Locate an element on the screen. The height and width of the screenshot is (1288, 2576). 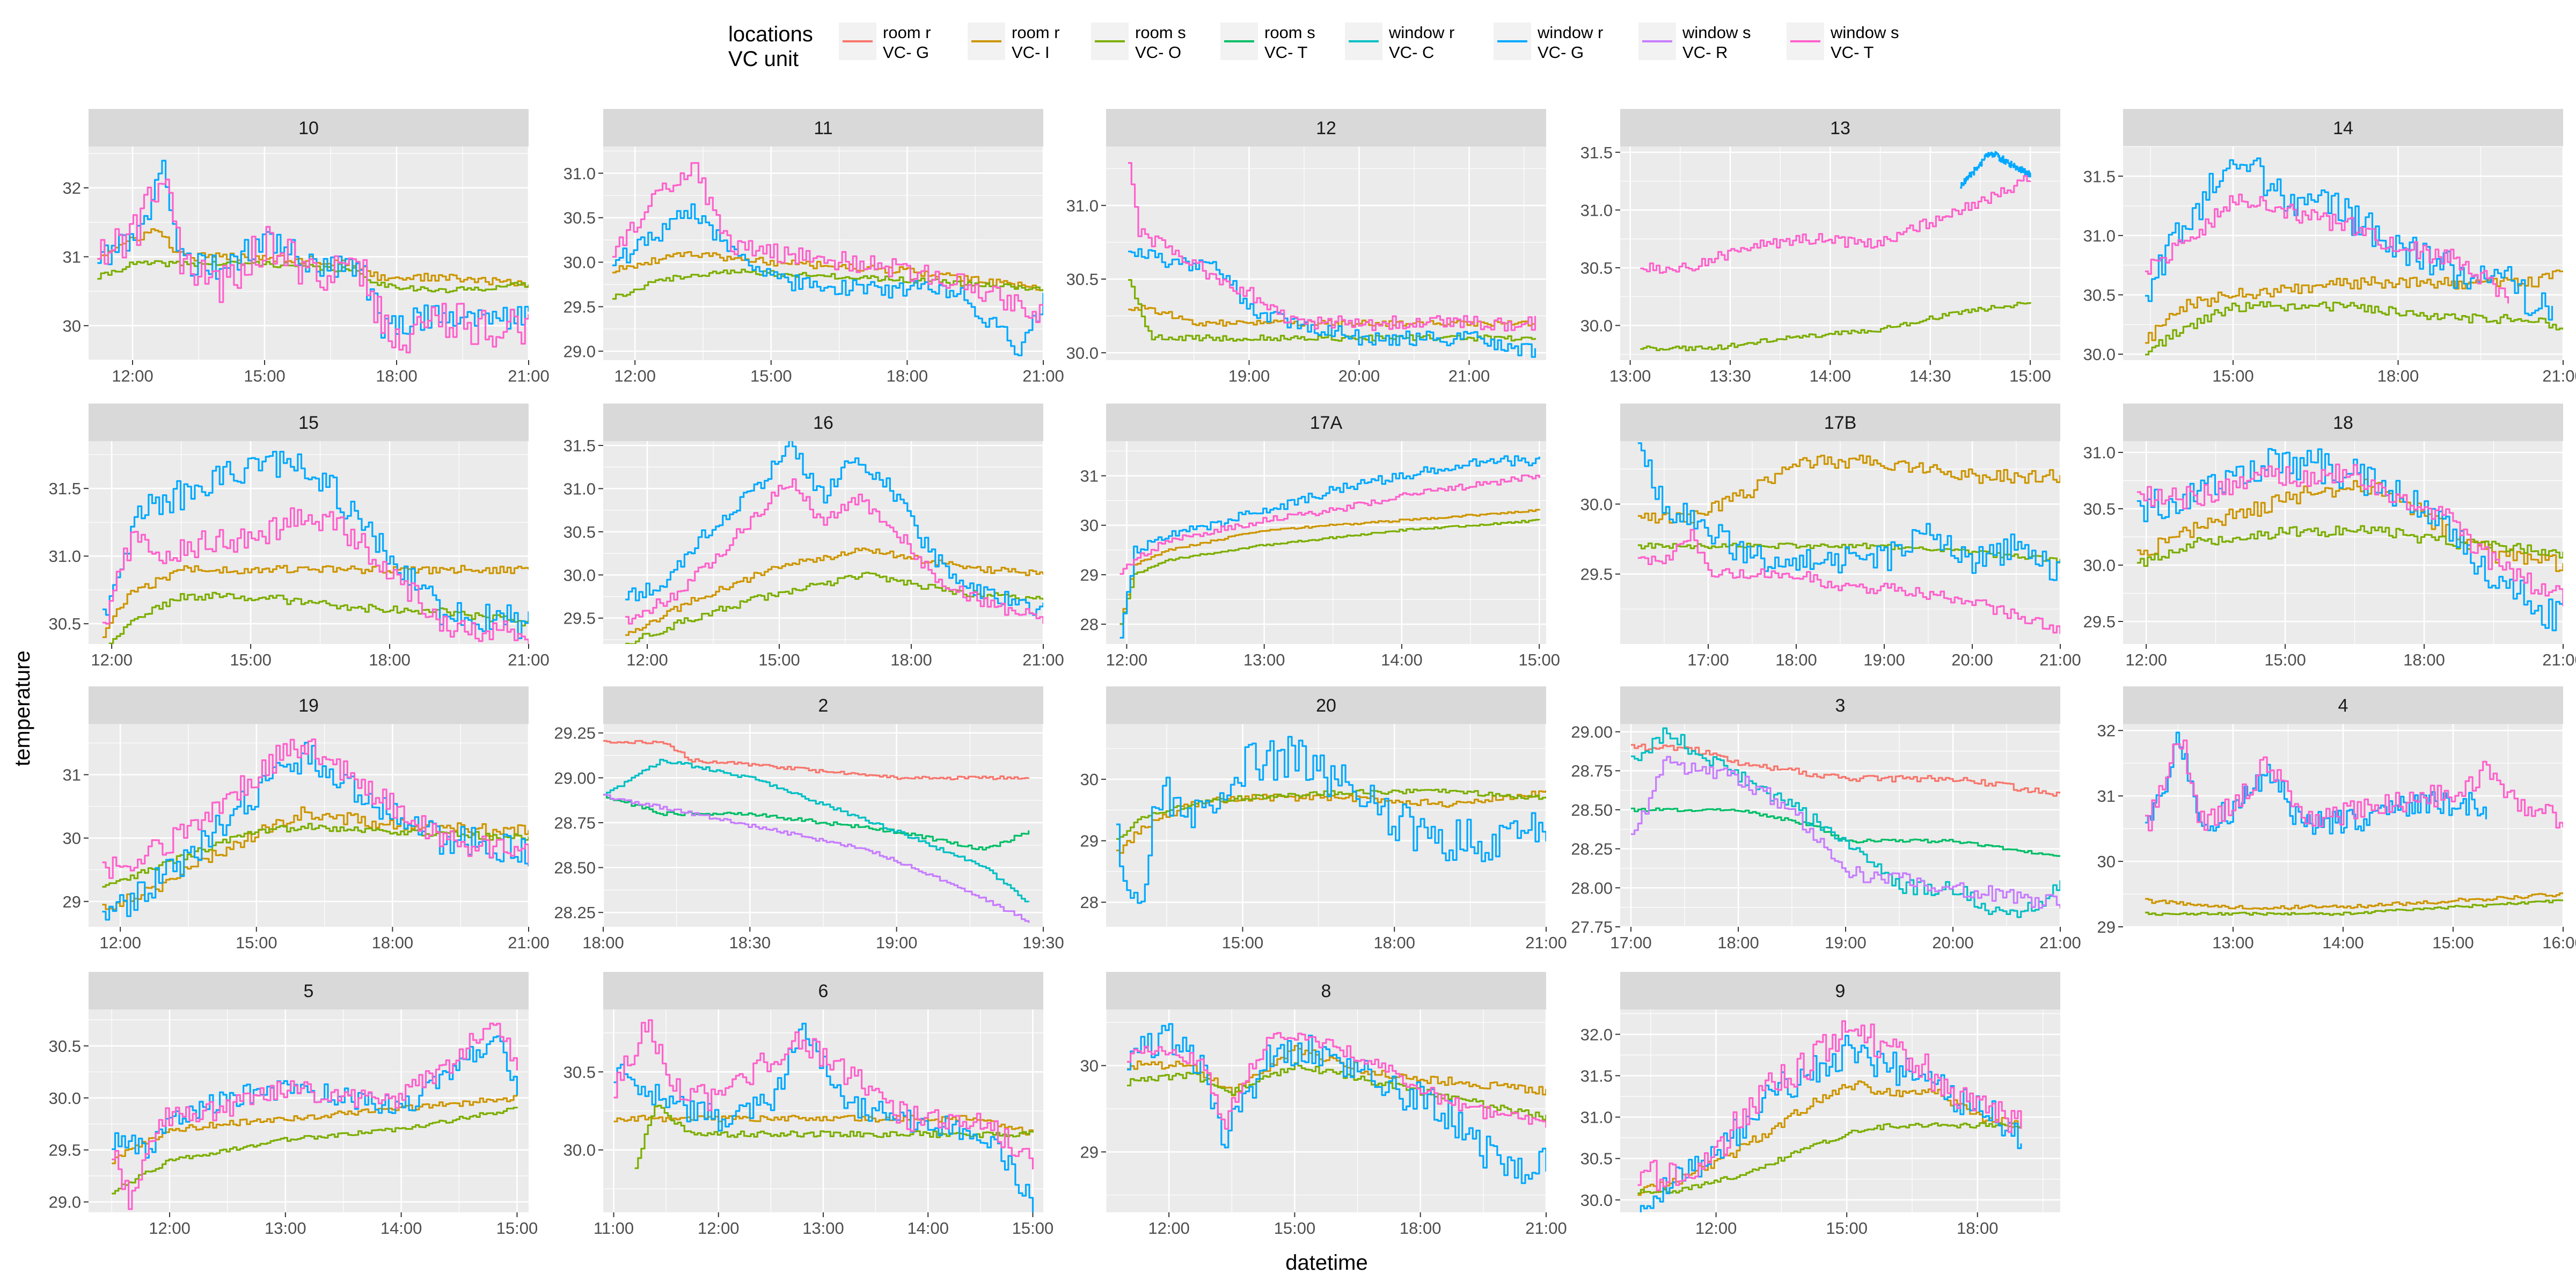
y-tick-label: 31.0 is located at coordinates (1082, 205).